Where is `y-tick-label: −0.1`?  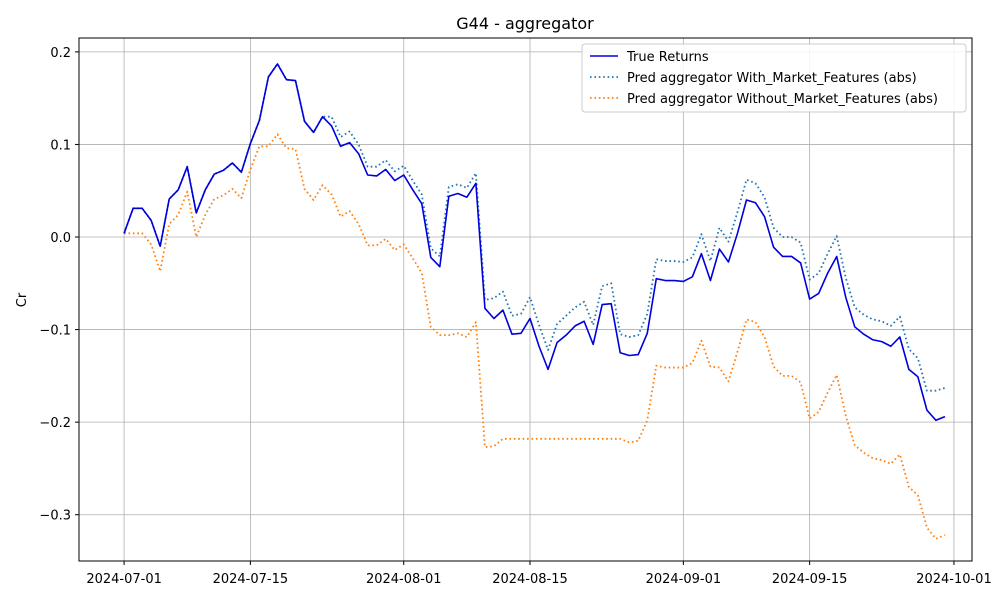 y-tick-label: −0.1 is located at coordinates (55, 331).